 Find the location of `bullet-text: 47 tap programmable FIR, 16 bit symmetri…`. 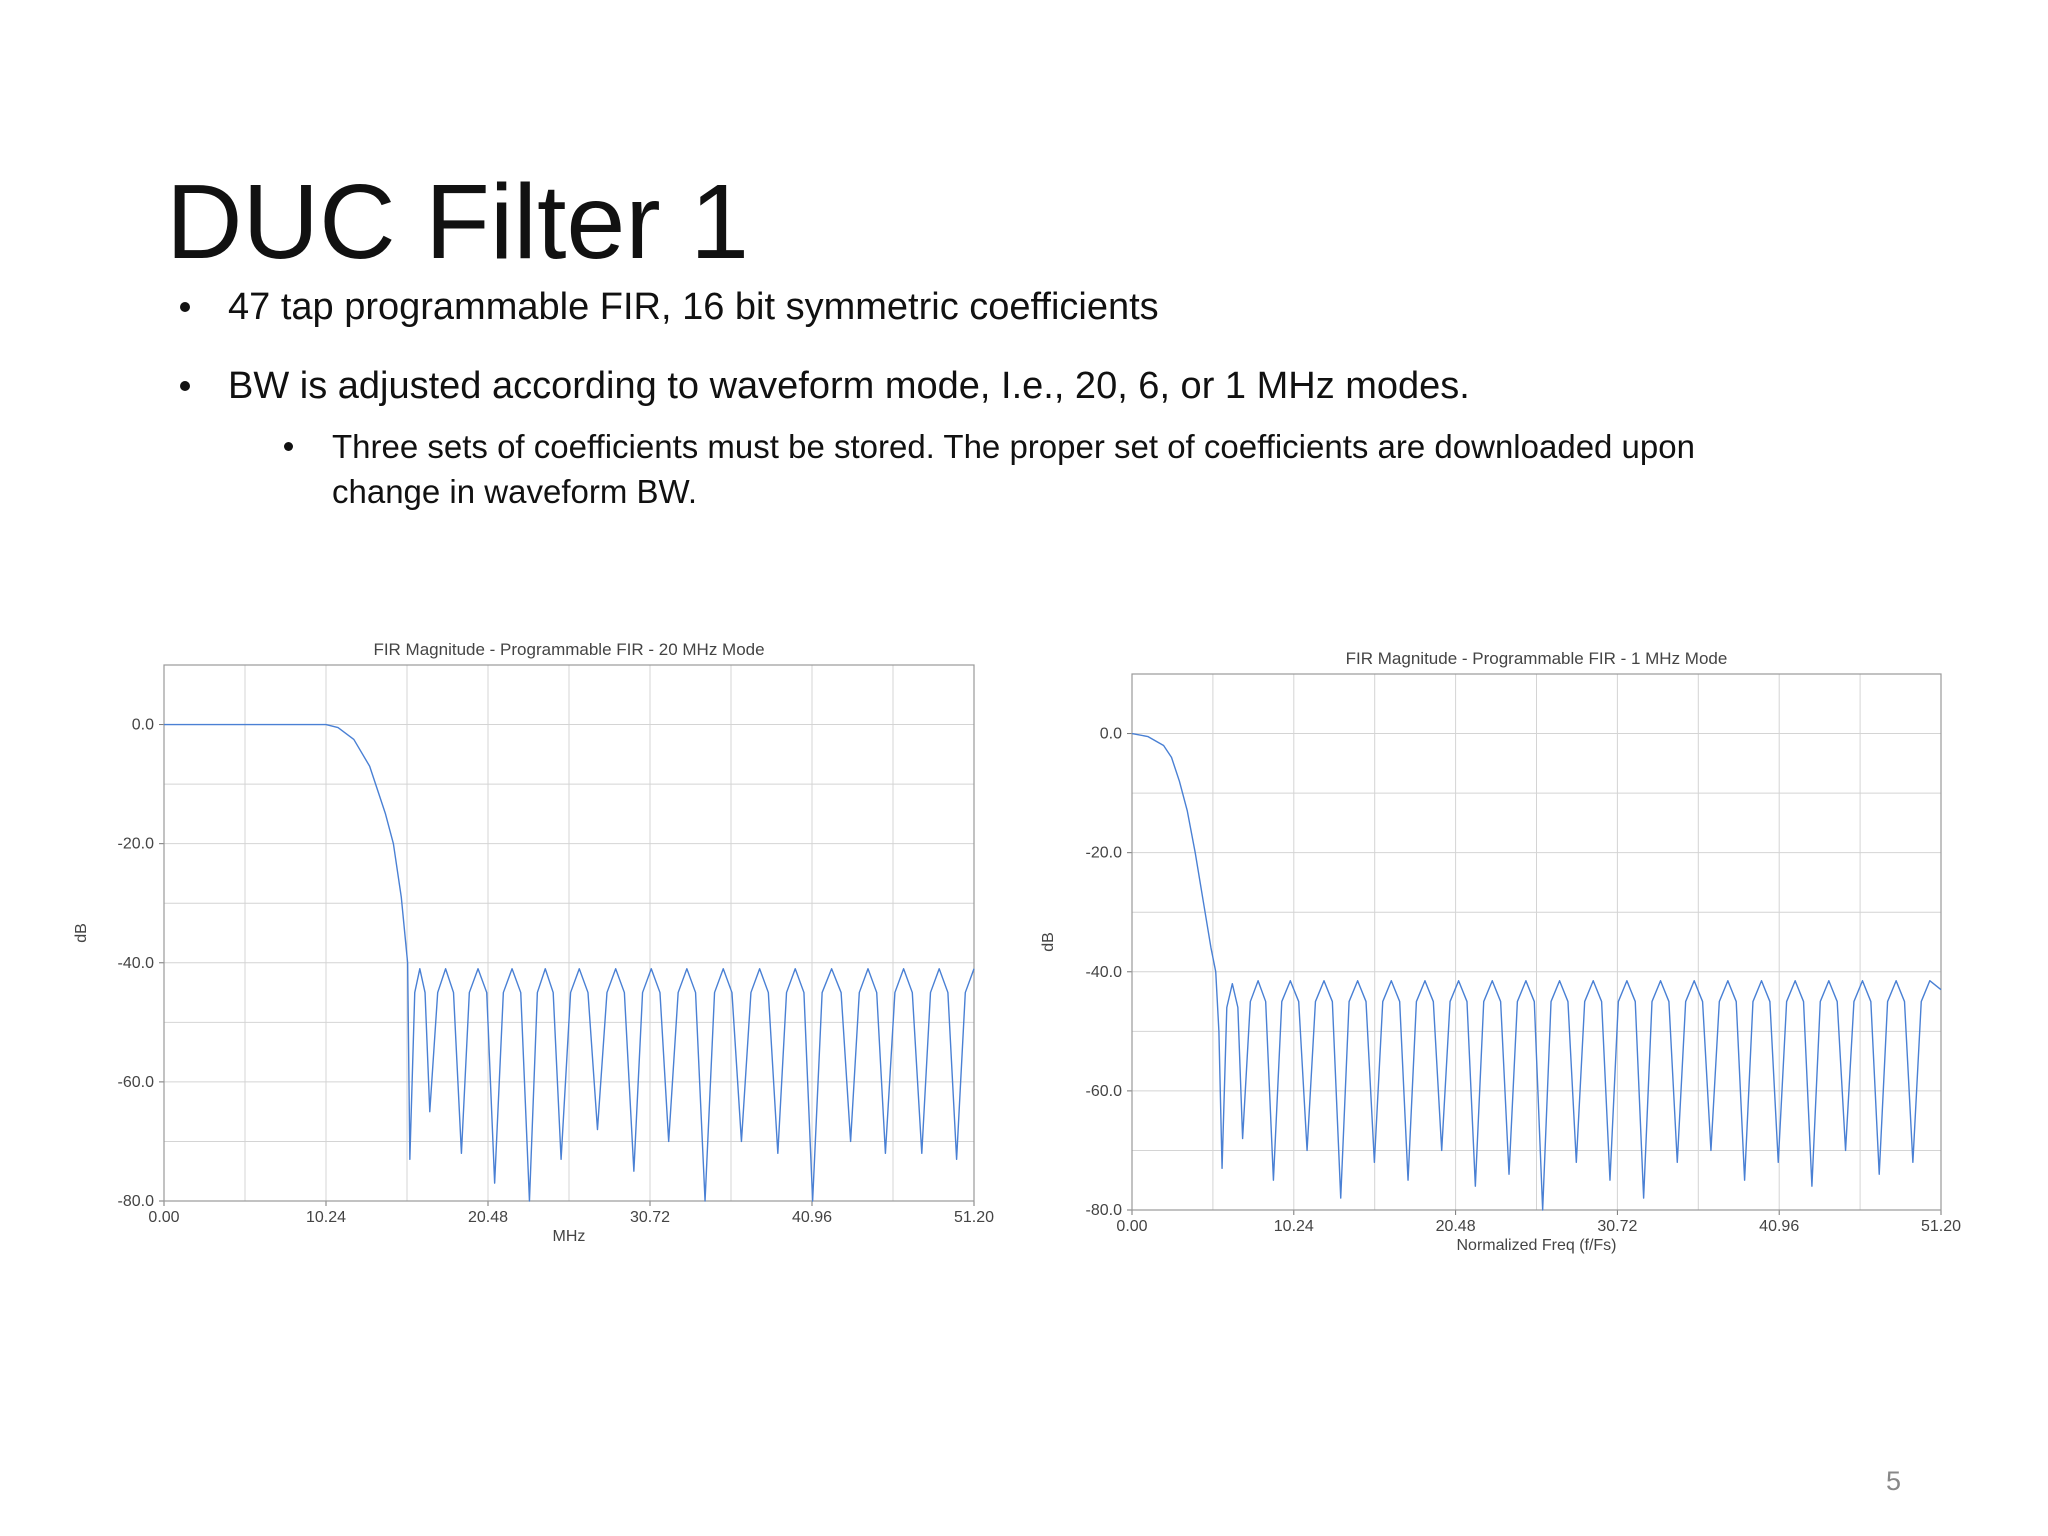

bullet-text: 47 tap programmable FIR, 16 bit symmetri… is located at coordinates (693, 307).